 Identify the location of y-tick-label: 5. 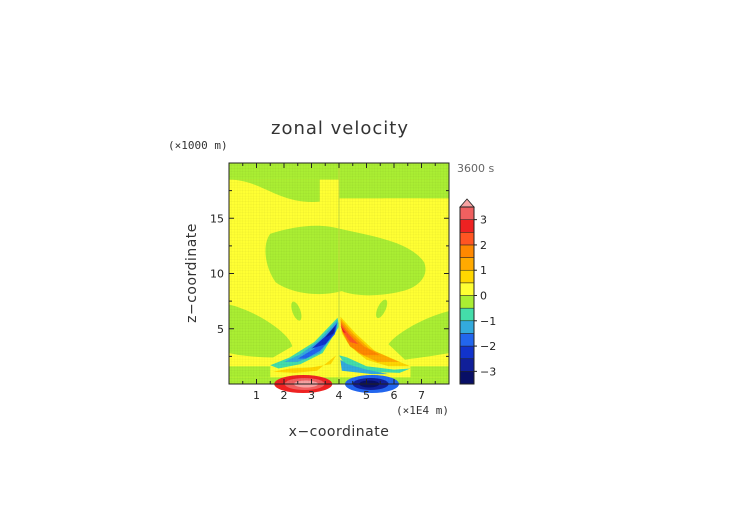
(220, 329).